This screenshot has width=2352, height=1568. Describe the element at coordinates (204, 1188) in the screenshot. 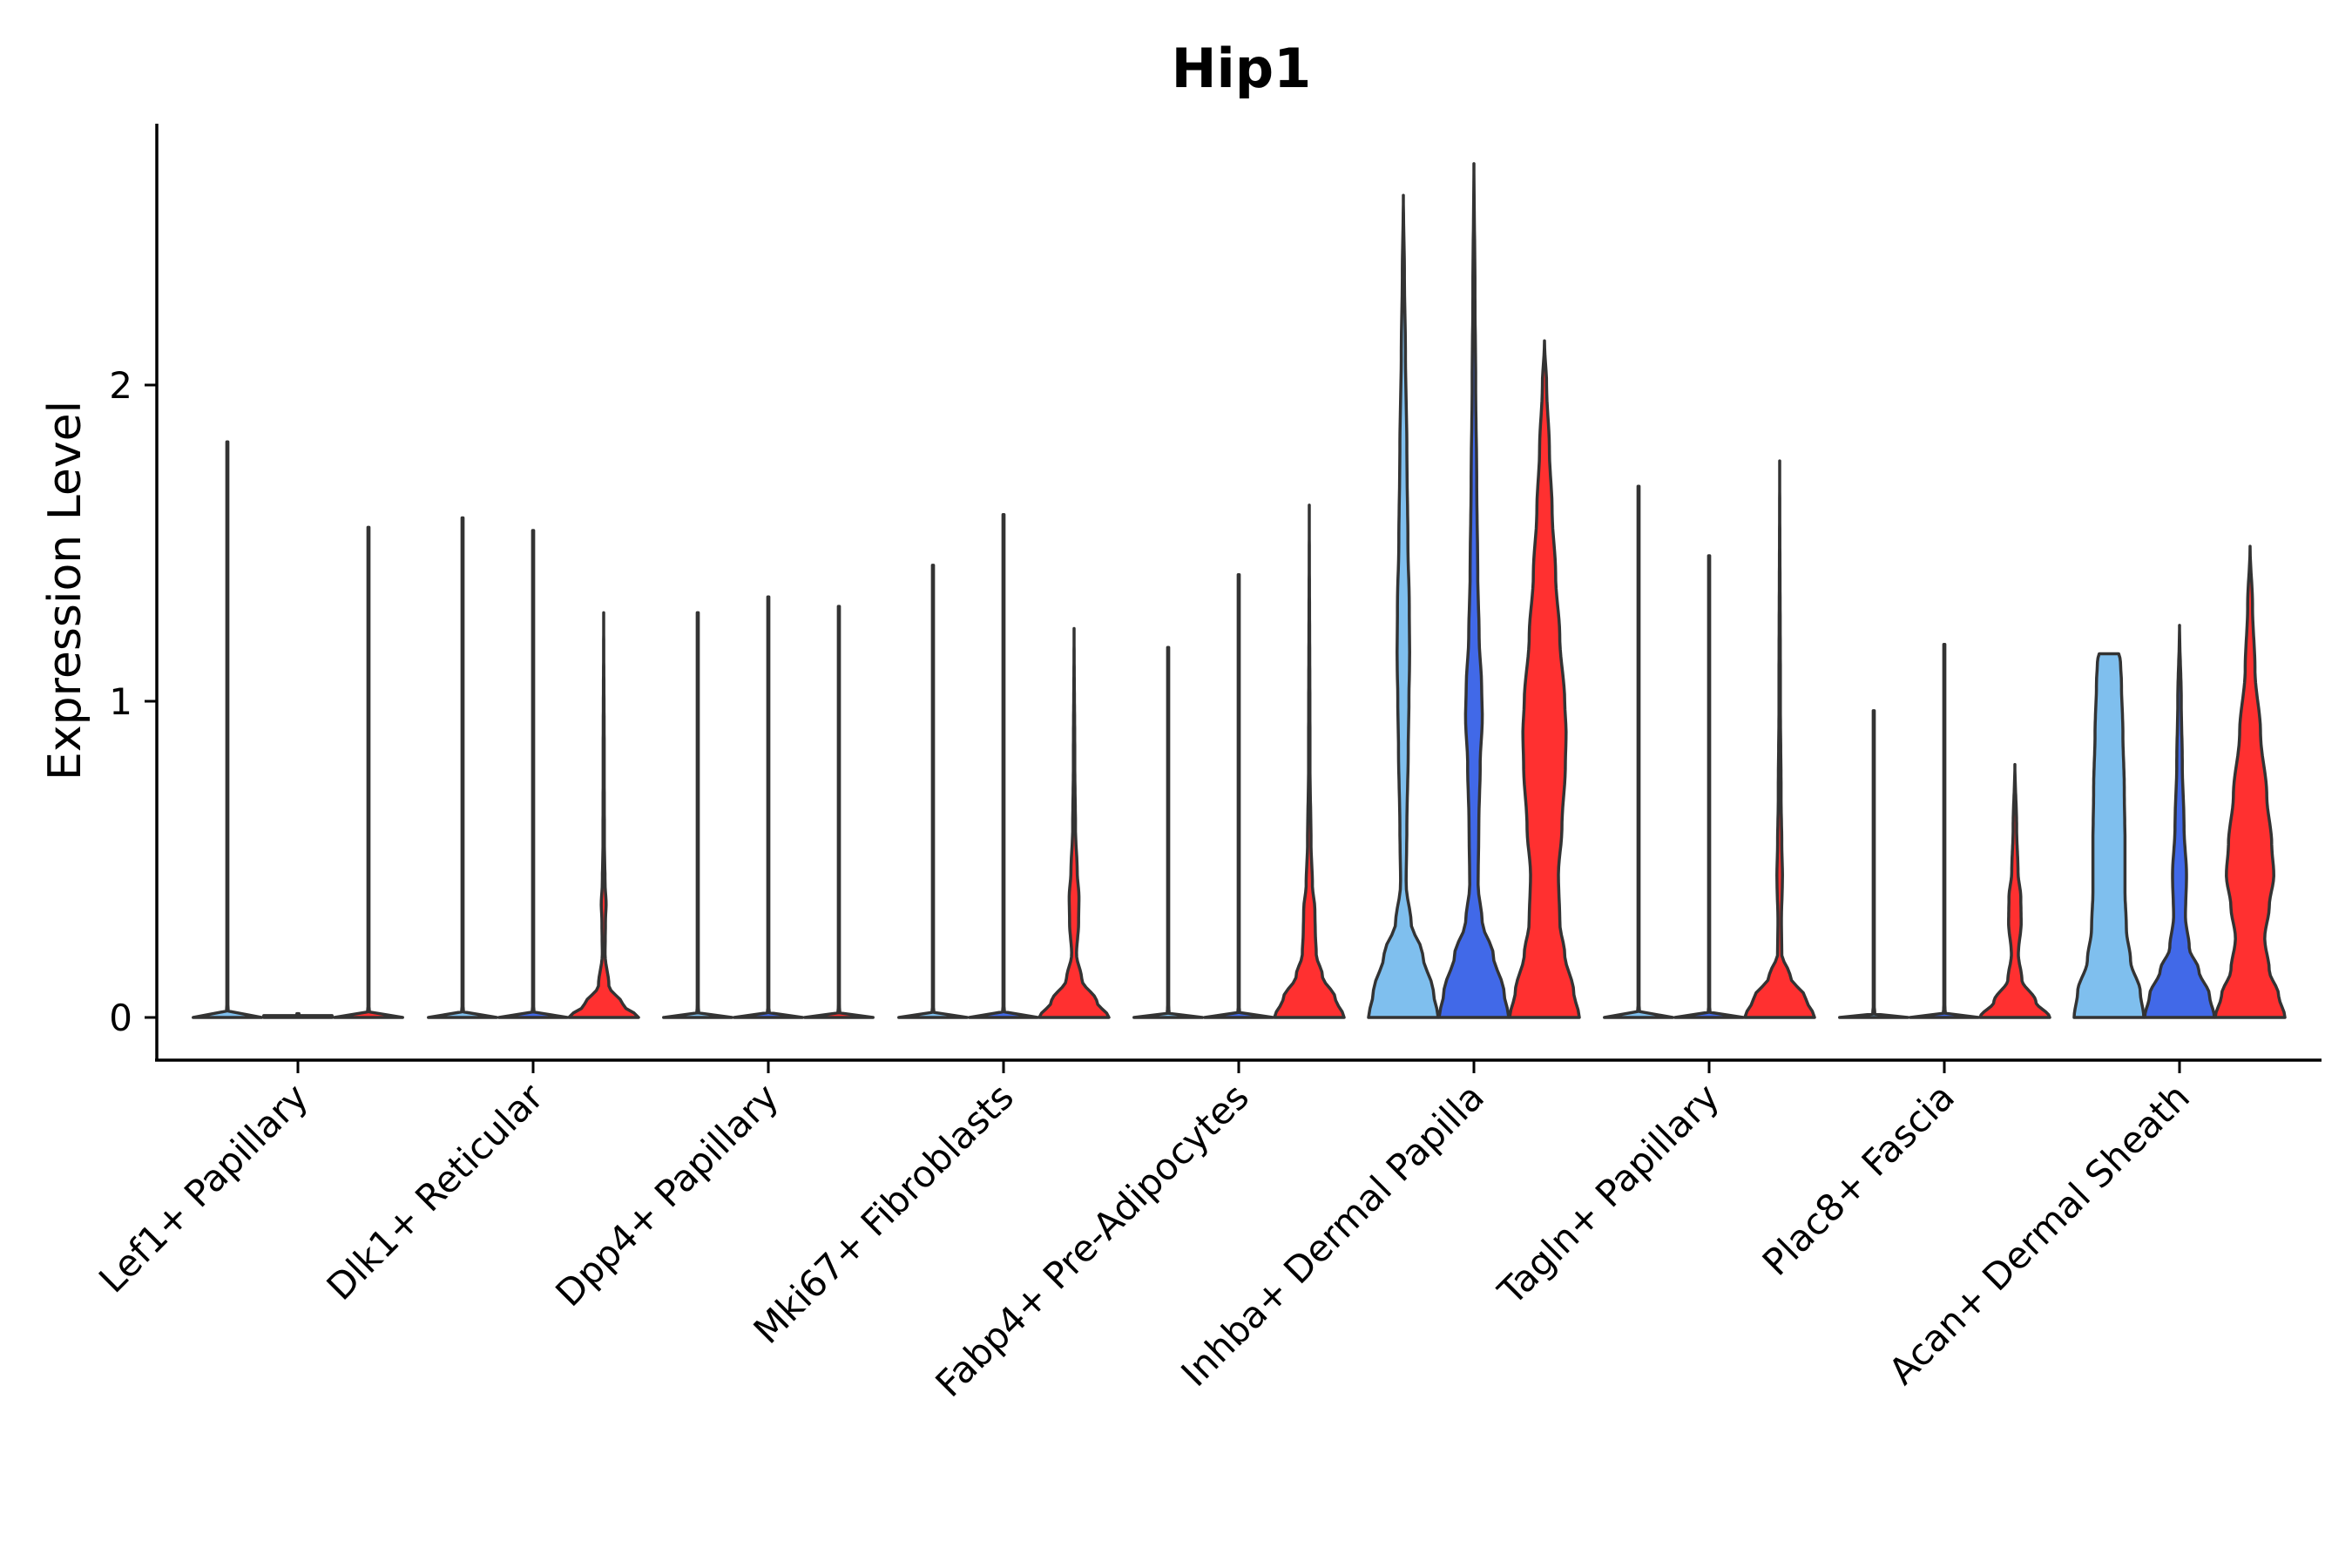

I see `x-tick-label: Lef1+ Papillary` at that location.